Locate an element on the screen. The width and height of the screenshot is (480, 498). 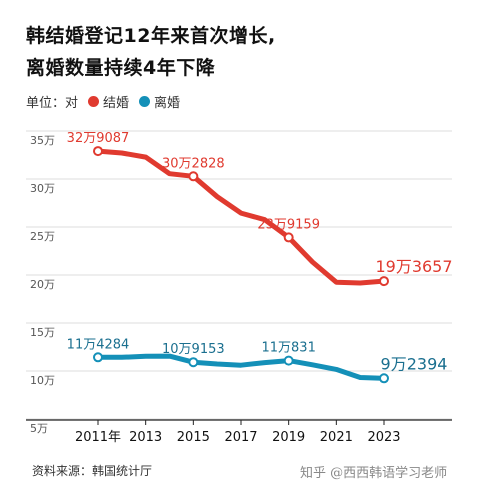
data-label-marriage-2023: 19万3657 is located at coordinates (413, 266).